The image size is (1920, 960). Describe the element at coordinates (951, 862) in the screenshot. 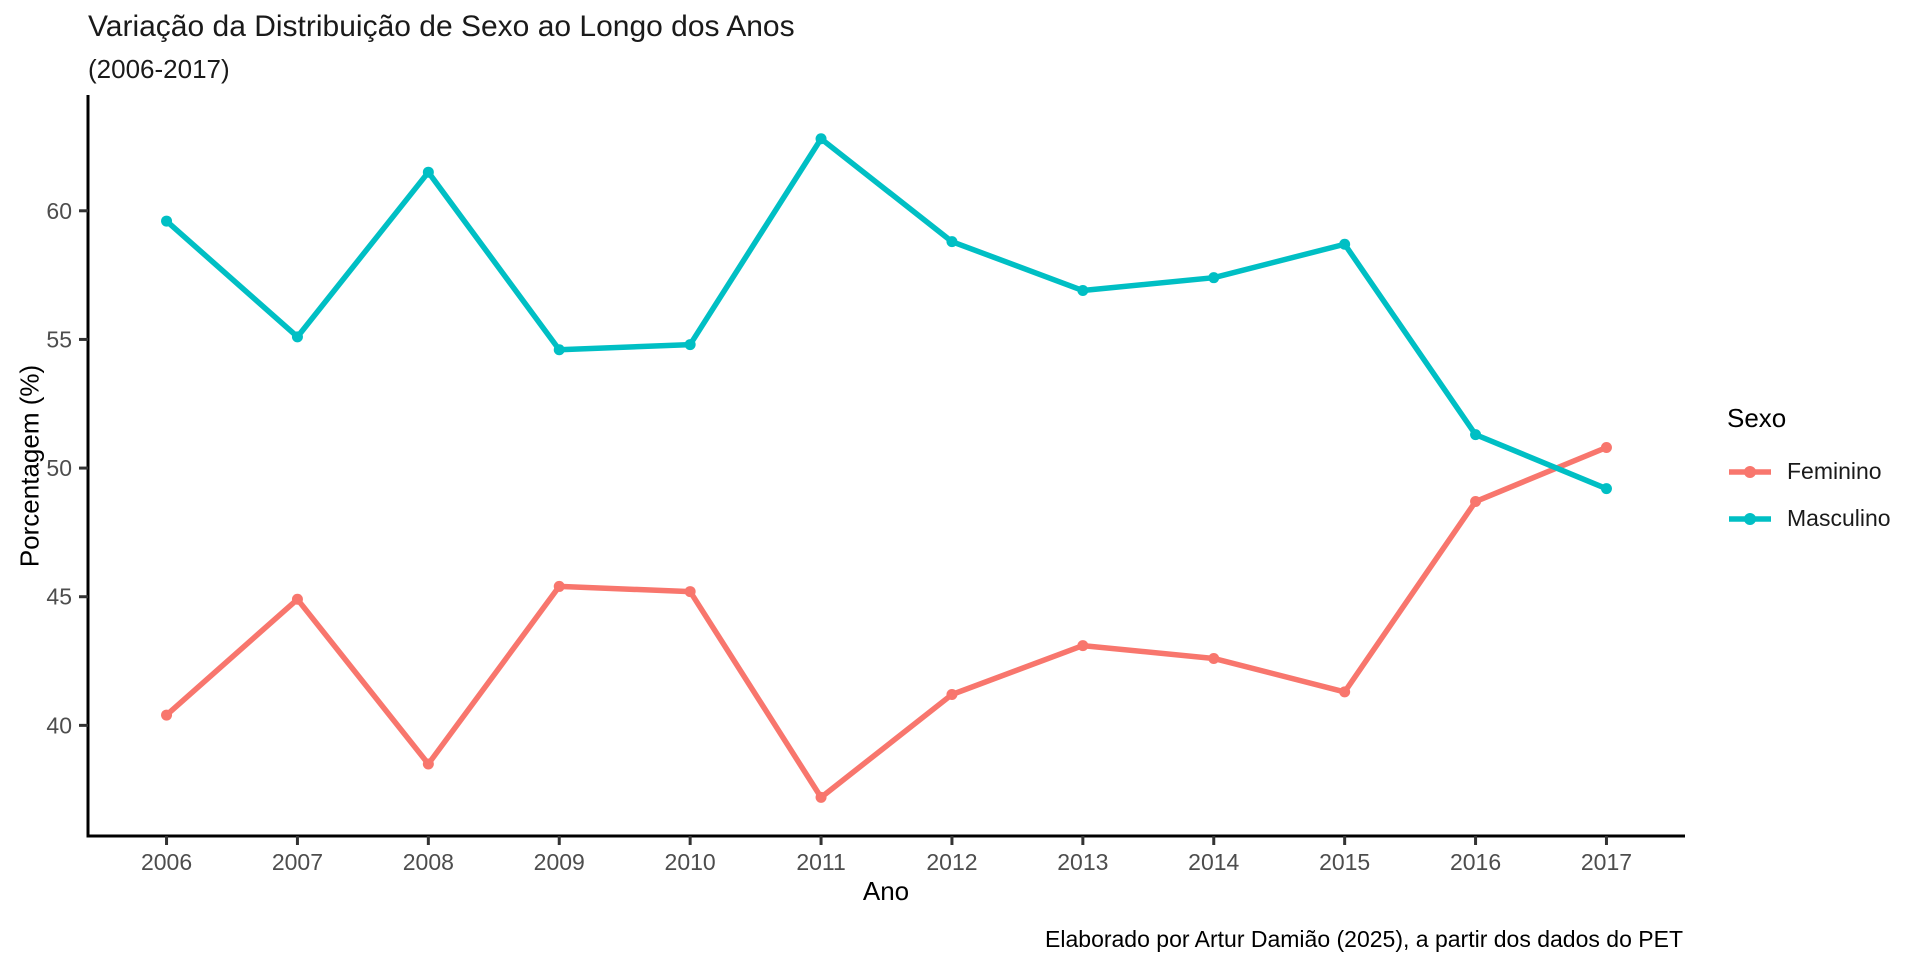

I see `x-tick-label: 2012` at that location.